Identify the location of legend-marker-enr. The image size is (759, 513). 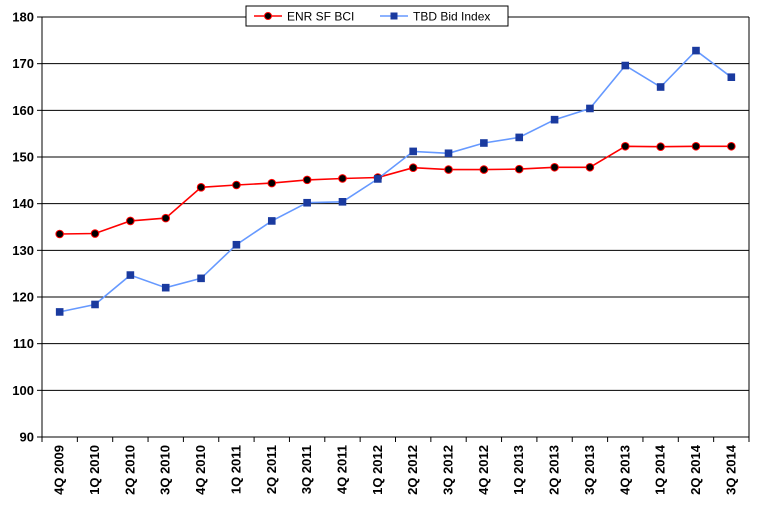
(268, 16).